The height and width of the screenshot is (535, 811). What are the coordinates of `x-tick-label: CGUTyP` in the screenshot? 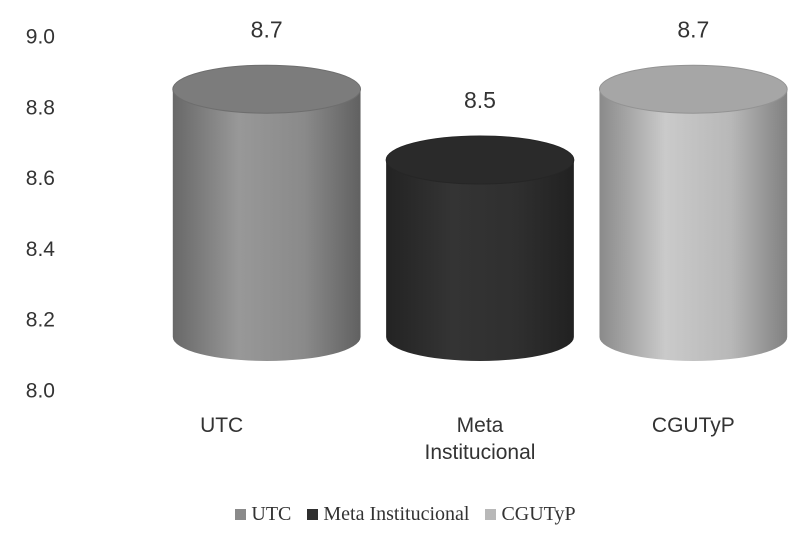 It's located at (693, 425).